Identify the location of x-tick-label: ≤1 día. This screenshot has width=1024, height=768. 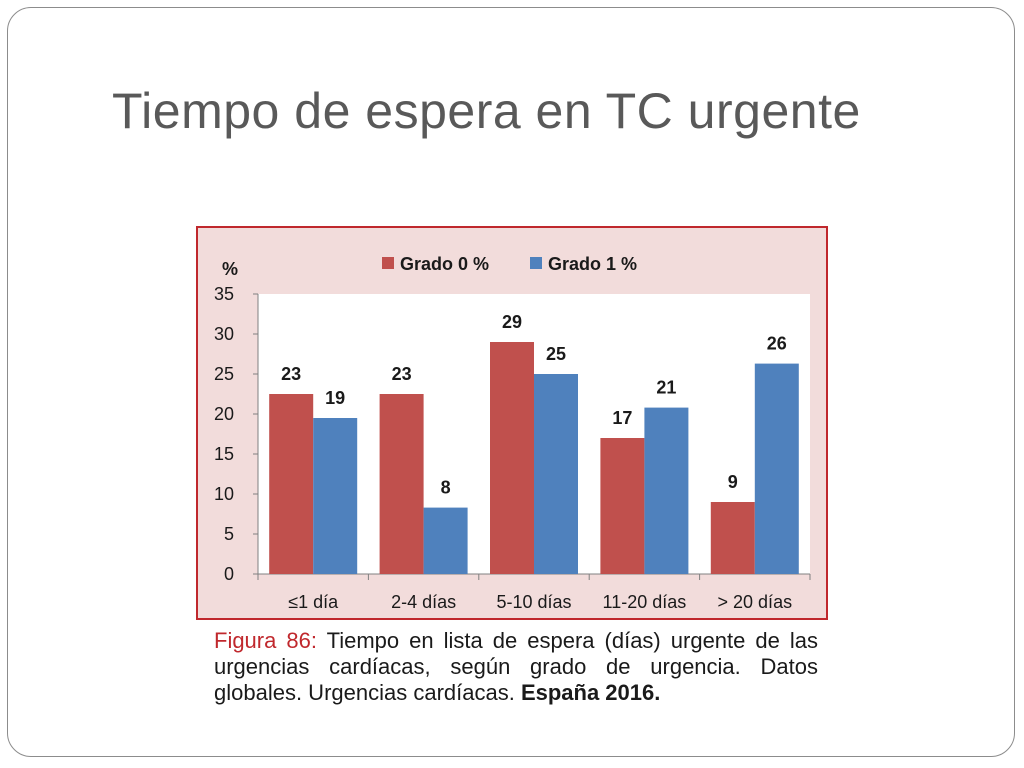
(313, 602).